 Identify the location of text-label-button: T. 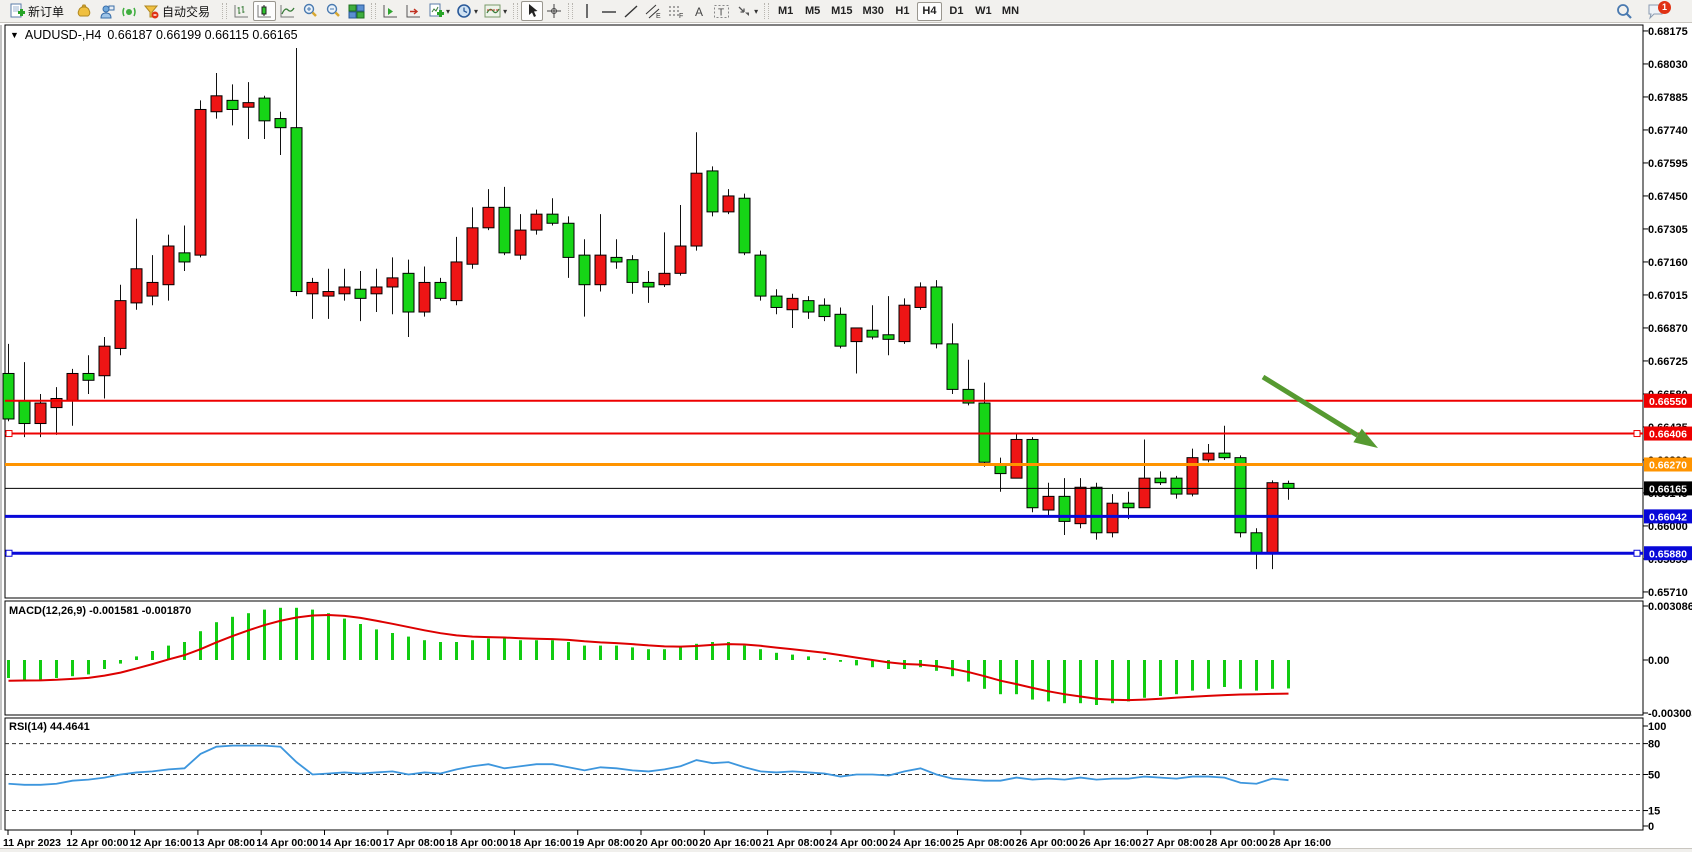
(721, 11).